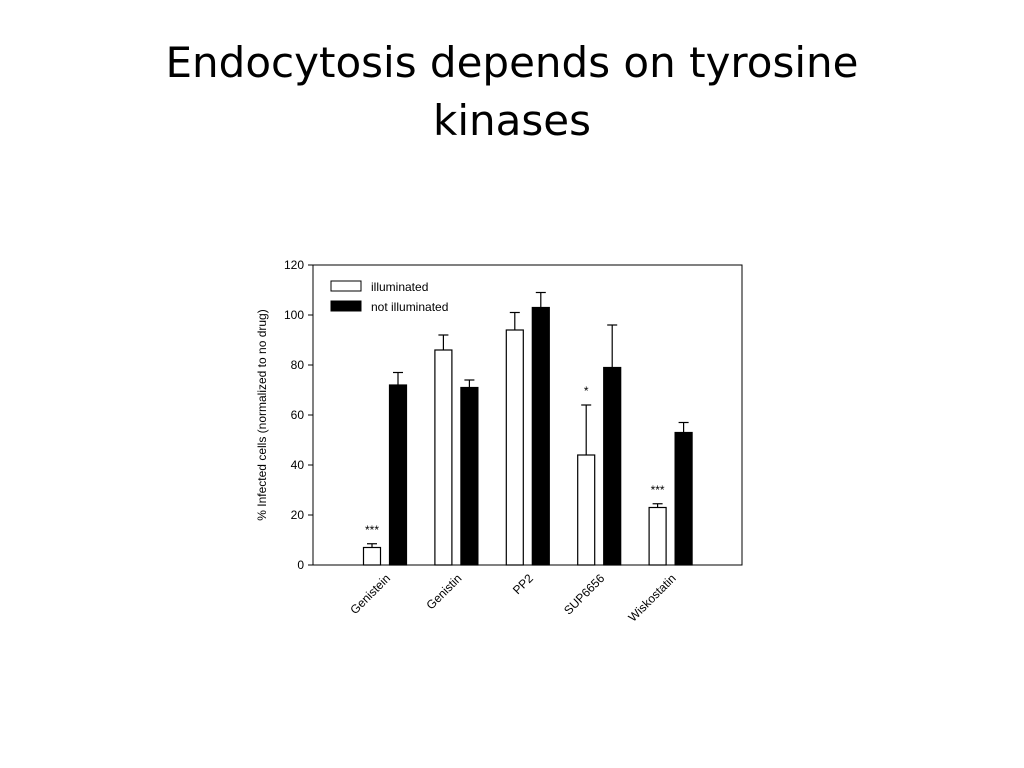 Image resolution: width=1024 pixels, height=768 pixels. Describe the element at coordinates (298, 465) in the screenshot. I see `y-tick-label: 40` at that location.